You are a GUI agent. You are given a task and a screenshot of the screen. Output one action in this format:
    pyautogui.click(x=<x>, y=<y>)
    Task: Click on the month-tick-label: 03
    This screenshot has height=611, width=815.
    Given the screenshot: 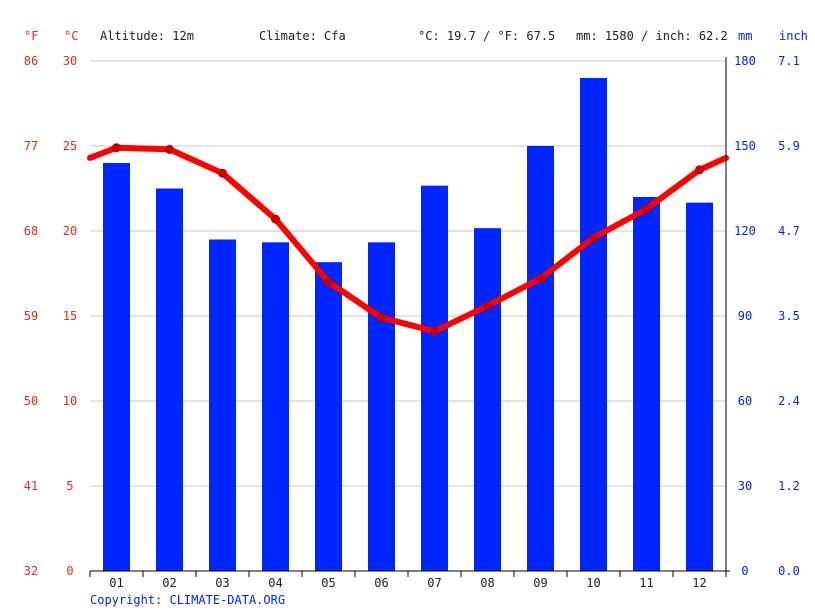 What is the action you would take?
    pyautogui.click(x=222, y=583)
    